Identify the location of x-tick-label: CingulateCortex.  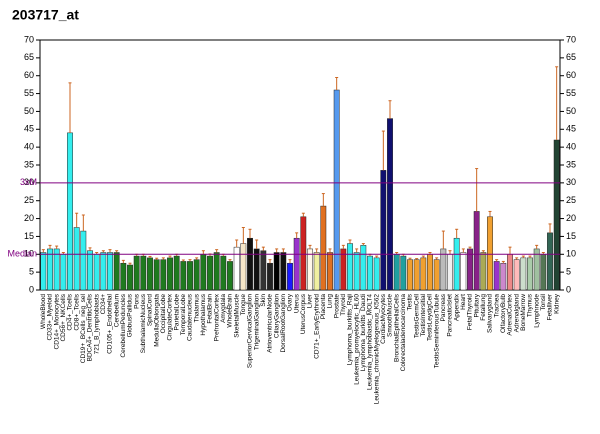
(170, 316).